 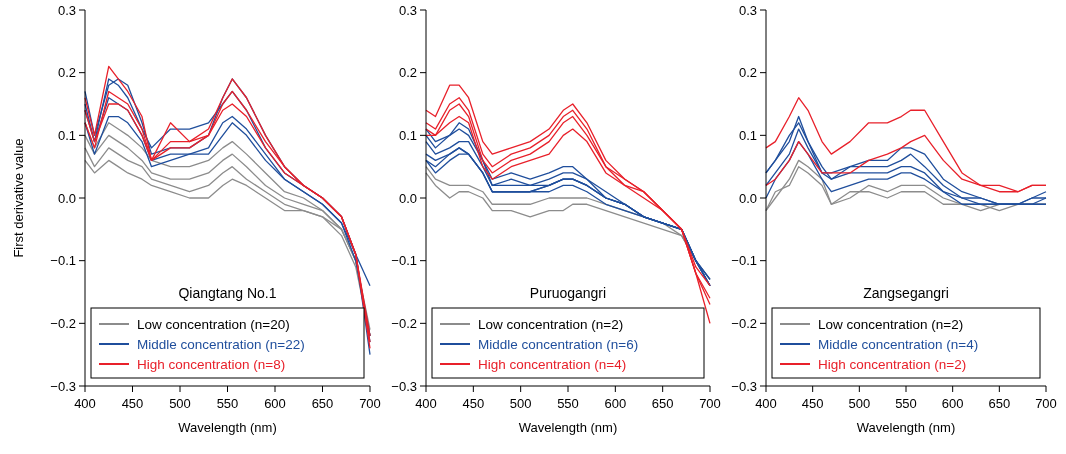 What do you see at coordinates (221, 344) in the screenshot?
I see `legend-label: Middle concentration (n=22)` at bounding box center [221, 344].